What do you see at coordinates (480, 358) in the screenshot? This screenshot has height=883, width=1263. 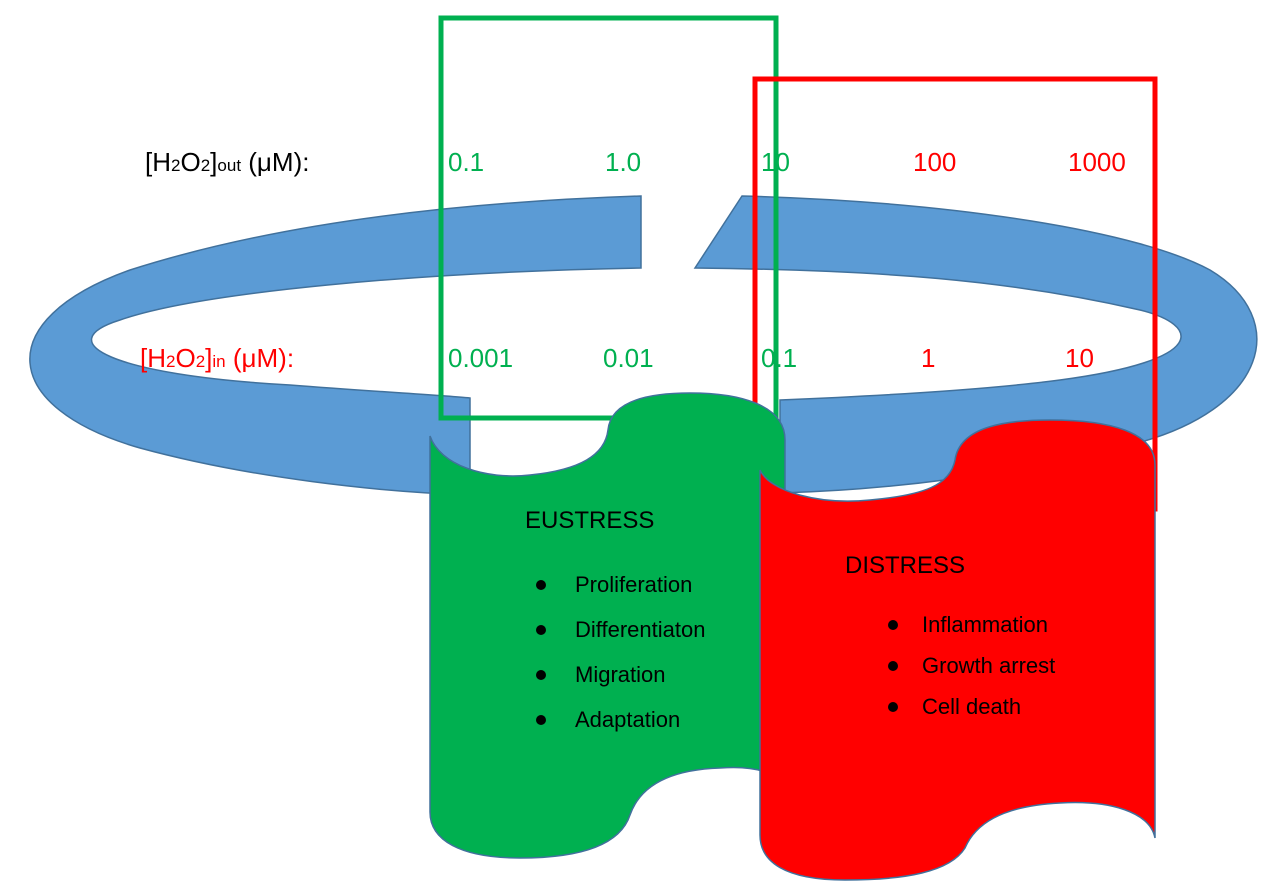 I see `in-value-0.001: 0.001` at bounding box center [480, 358].